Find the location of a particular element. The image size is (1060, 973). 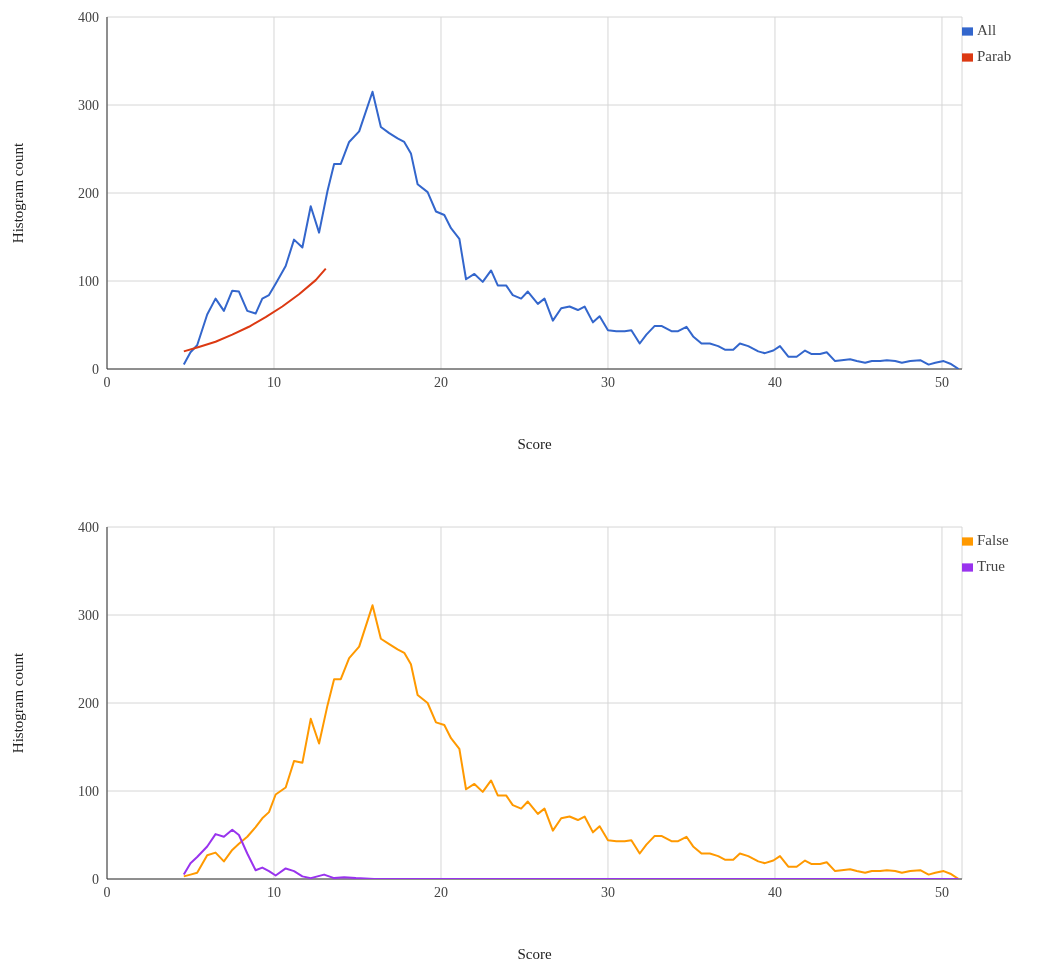

legend-label: Parab is located at coordinates (994, 56).